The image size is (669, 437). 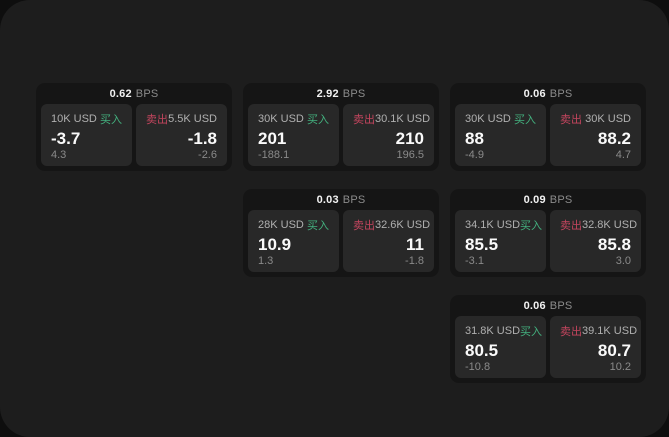 I want to click on bps-value: 2.92, so click(x=327, y=93).